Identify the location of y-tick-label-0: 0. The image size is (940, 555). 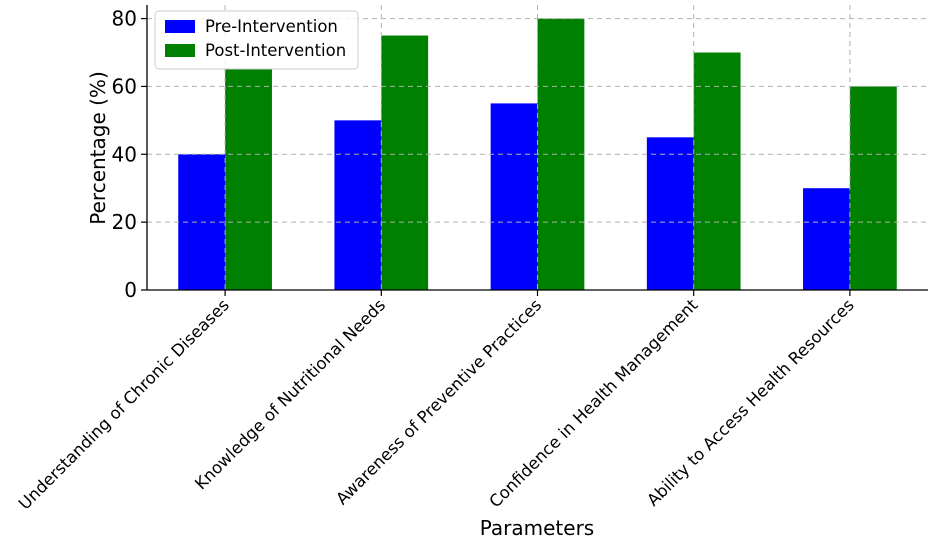
(130, 290).